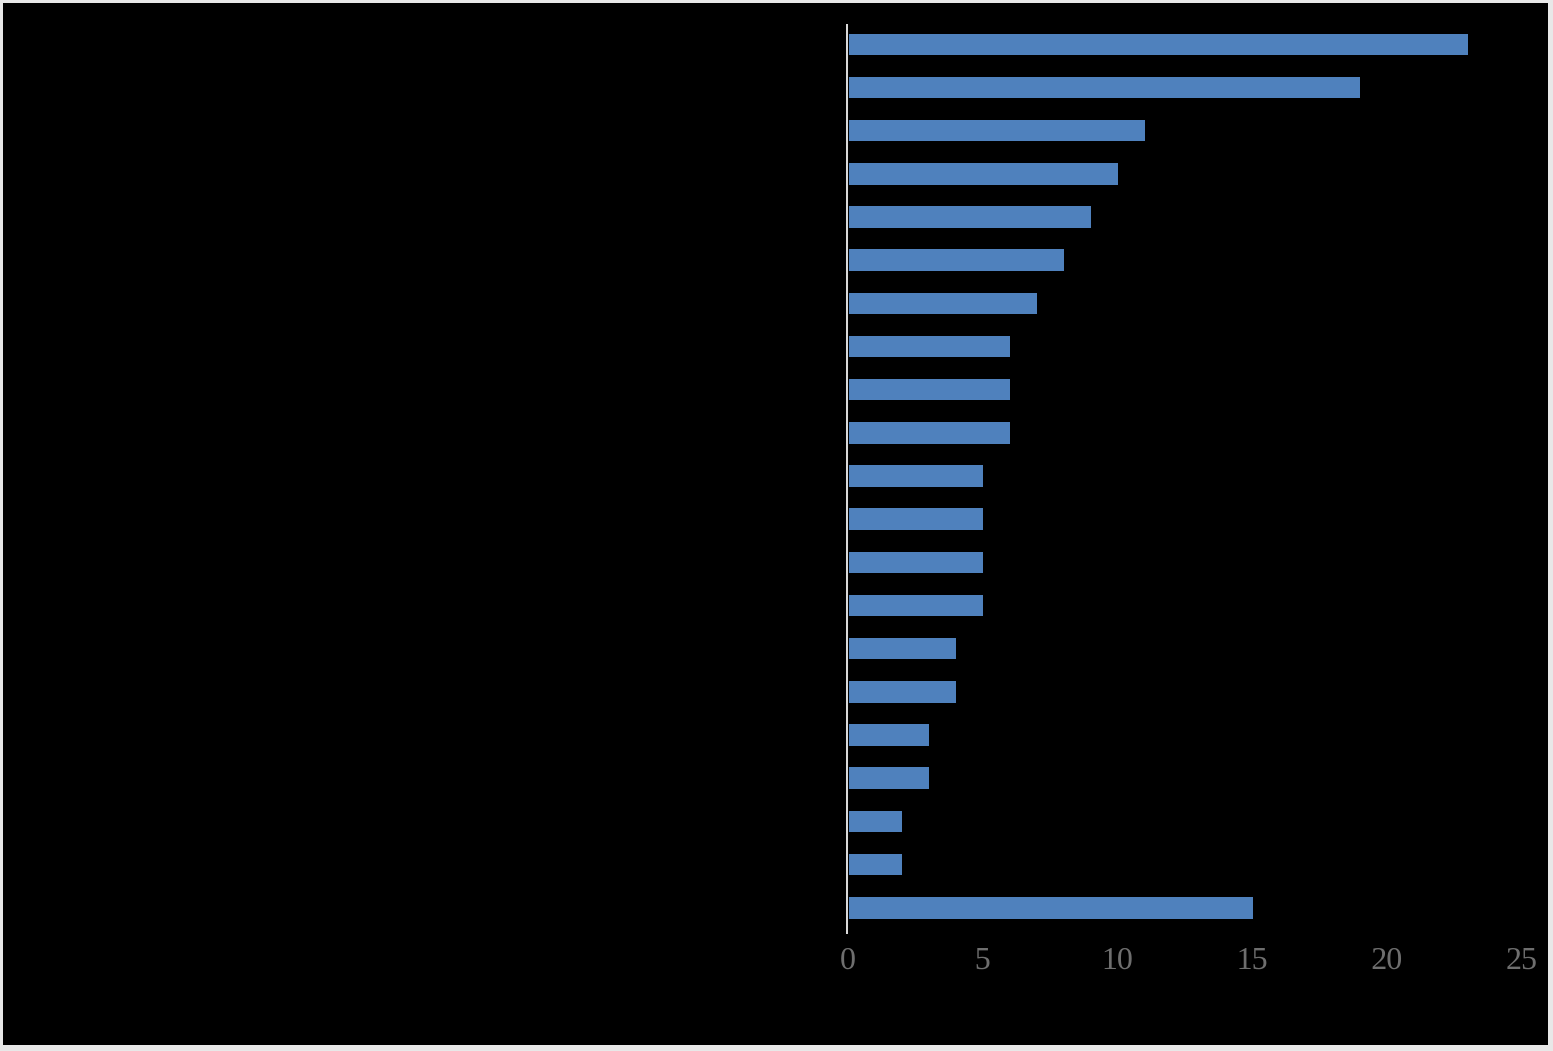 The width and height of the screenshot is (1553, 1051). Describe the element at coordinates (847, 479) in the screenshot. I see `y-axis-line` at that location.